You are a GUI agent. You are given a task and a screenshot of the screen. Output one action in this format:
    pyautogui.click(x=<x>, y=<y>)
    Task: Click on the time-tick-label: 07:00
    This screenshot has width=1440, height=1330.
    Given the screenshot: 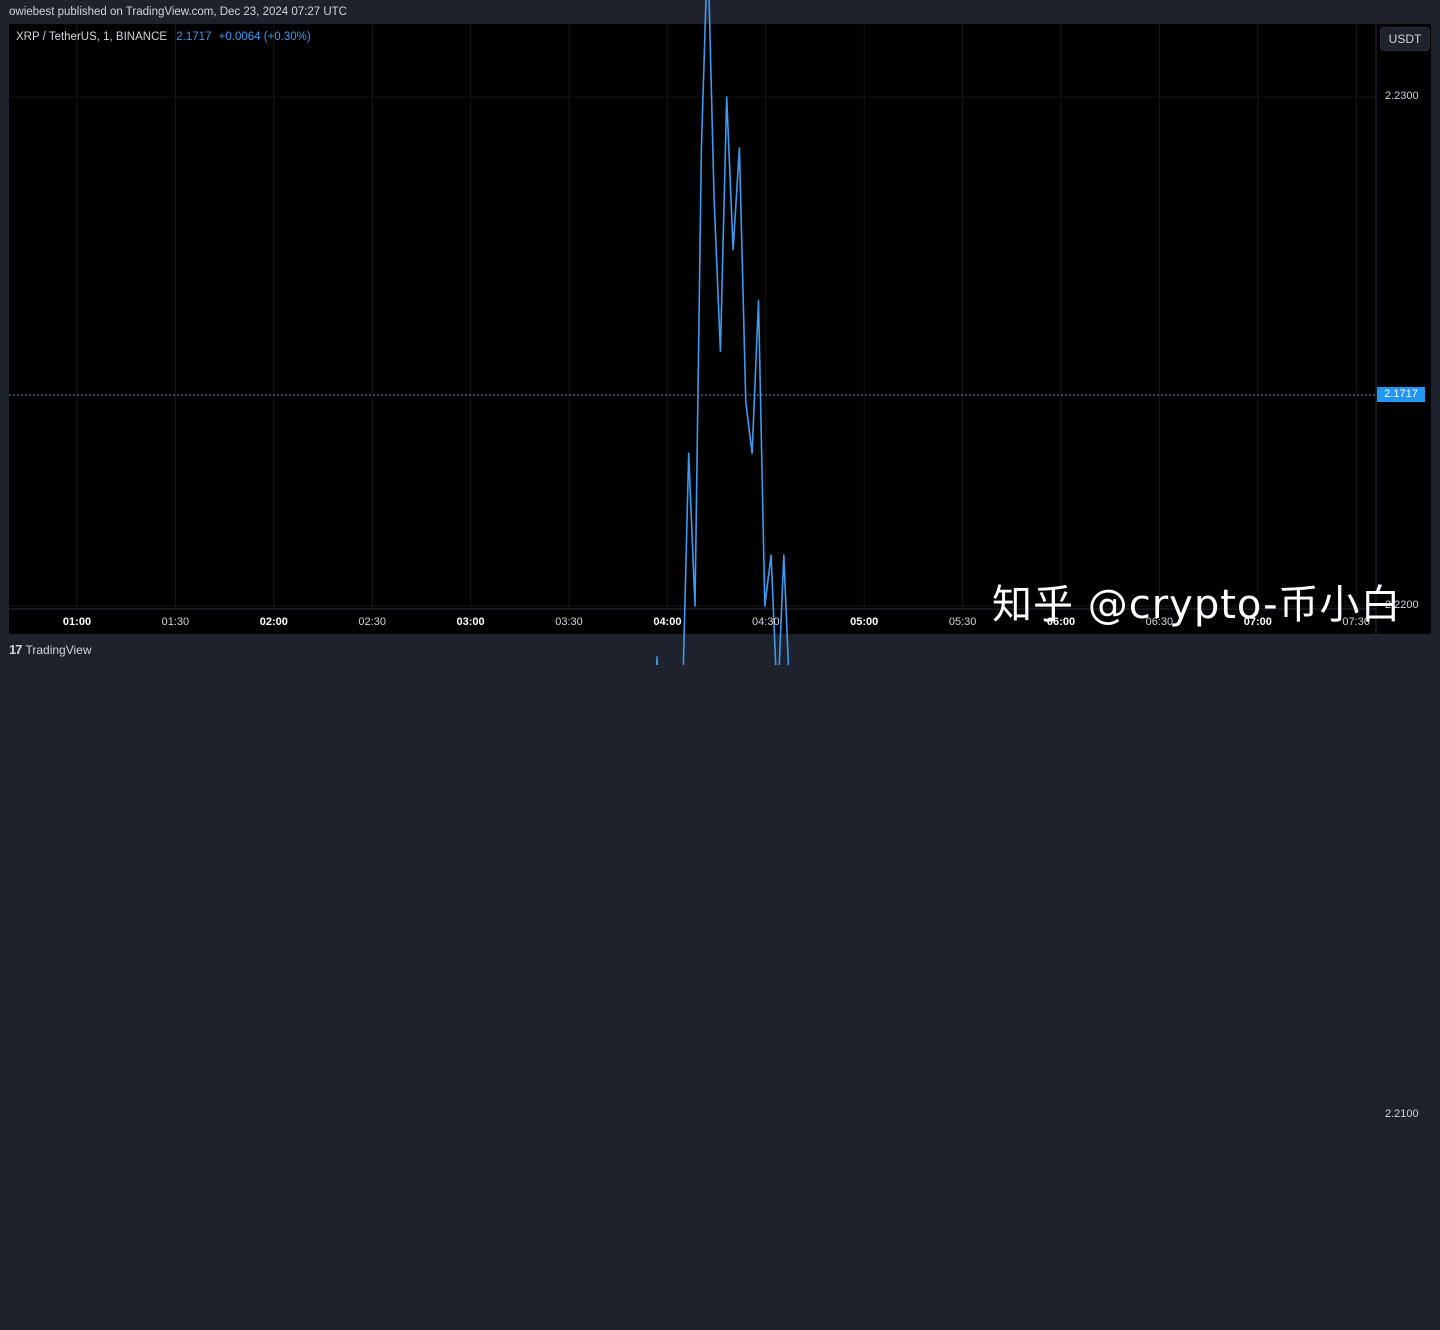 What is the action you would take?
    pyautogui.click(x=1257, y=622)
    